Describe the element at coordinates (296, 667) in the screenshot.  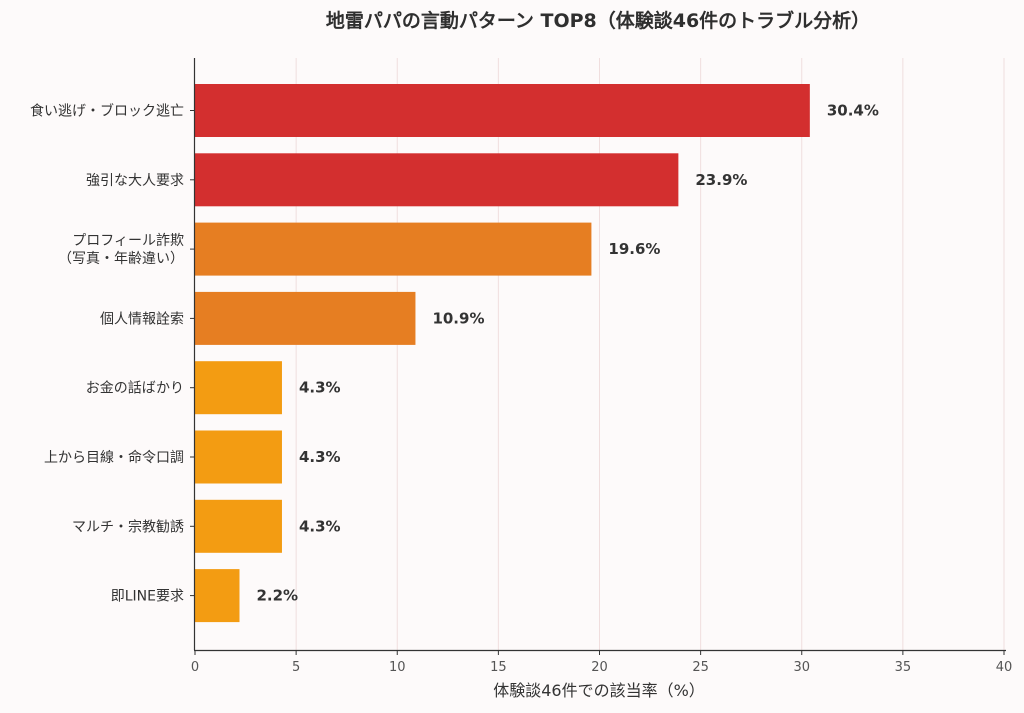
I see `x-tick-label: 5` at that location.